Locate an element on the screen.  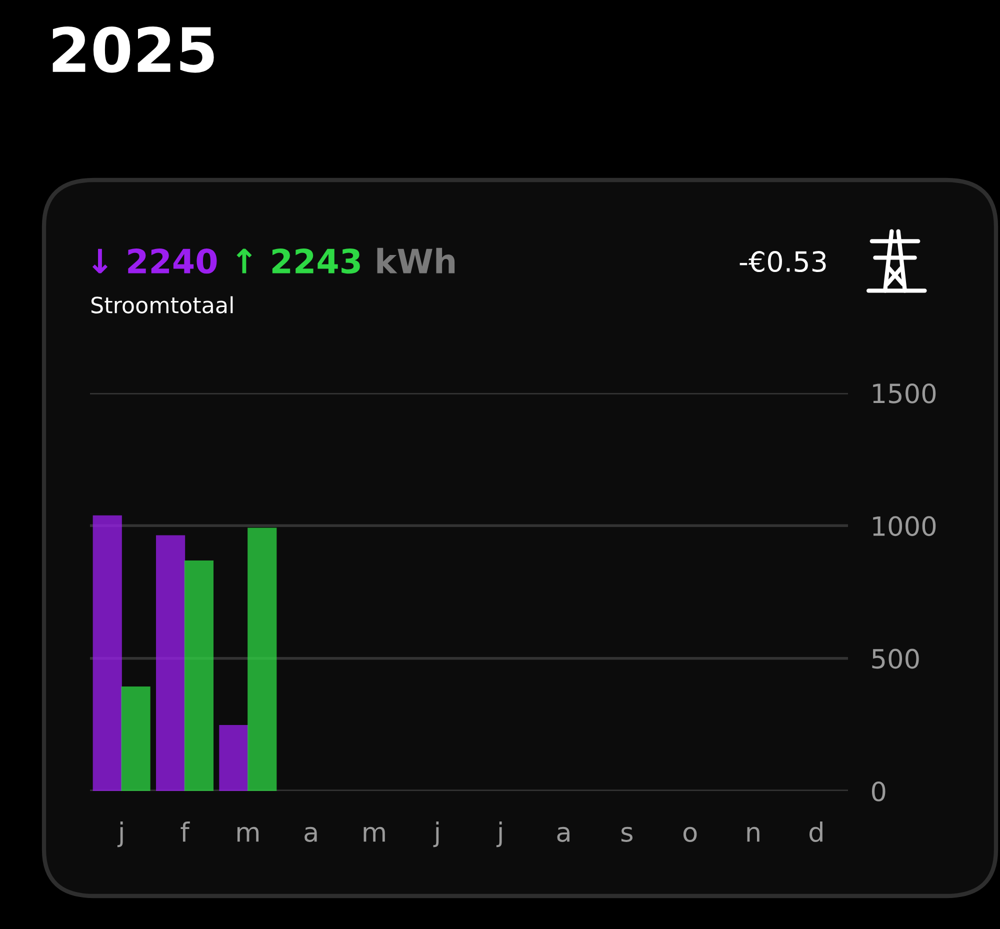
x-tick-label: o is located at coordinates (690, 834).